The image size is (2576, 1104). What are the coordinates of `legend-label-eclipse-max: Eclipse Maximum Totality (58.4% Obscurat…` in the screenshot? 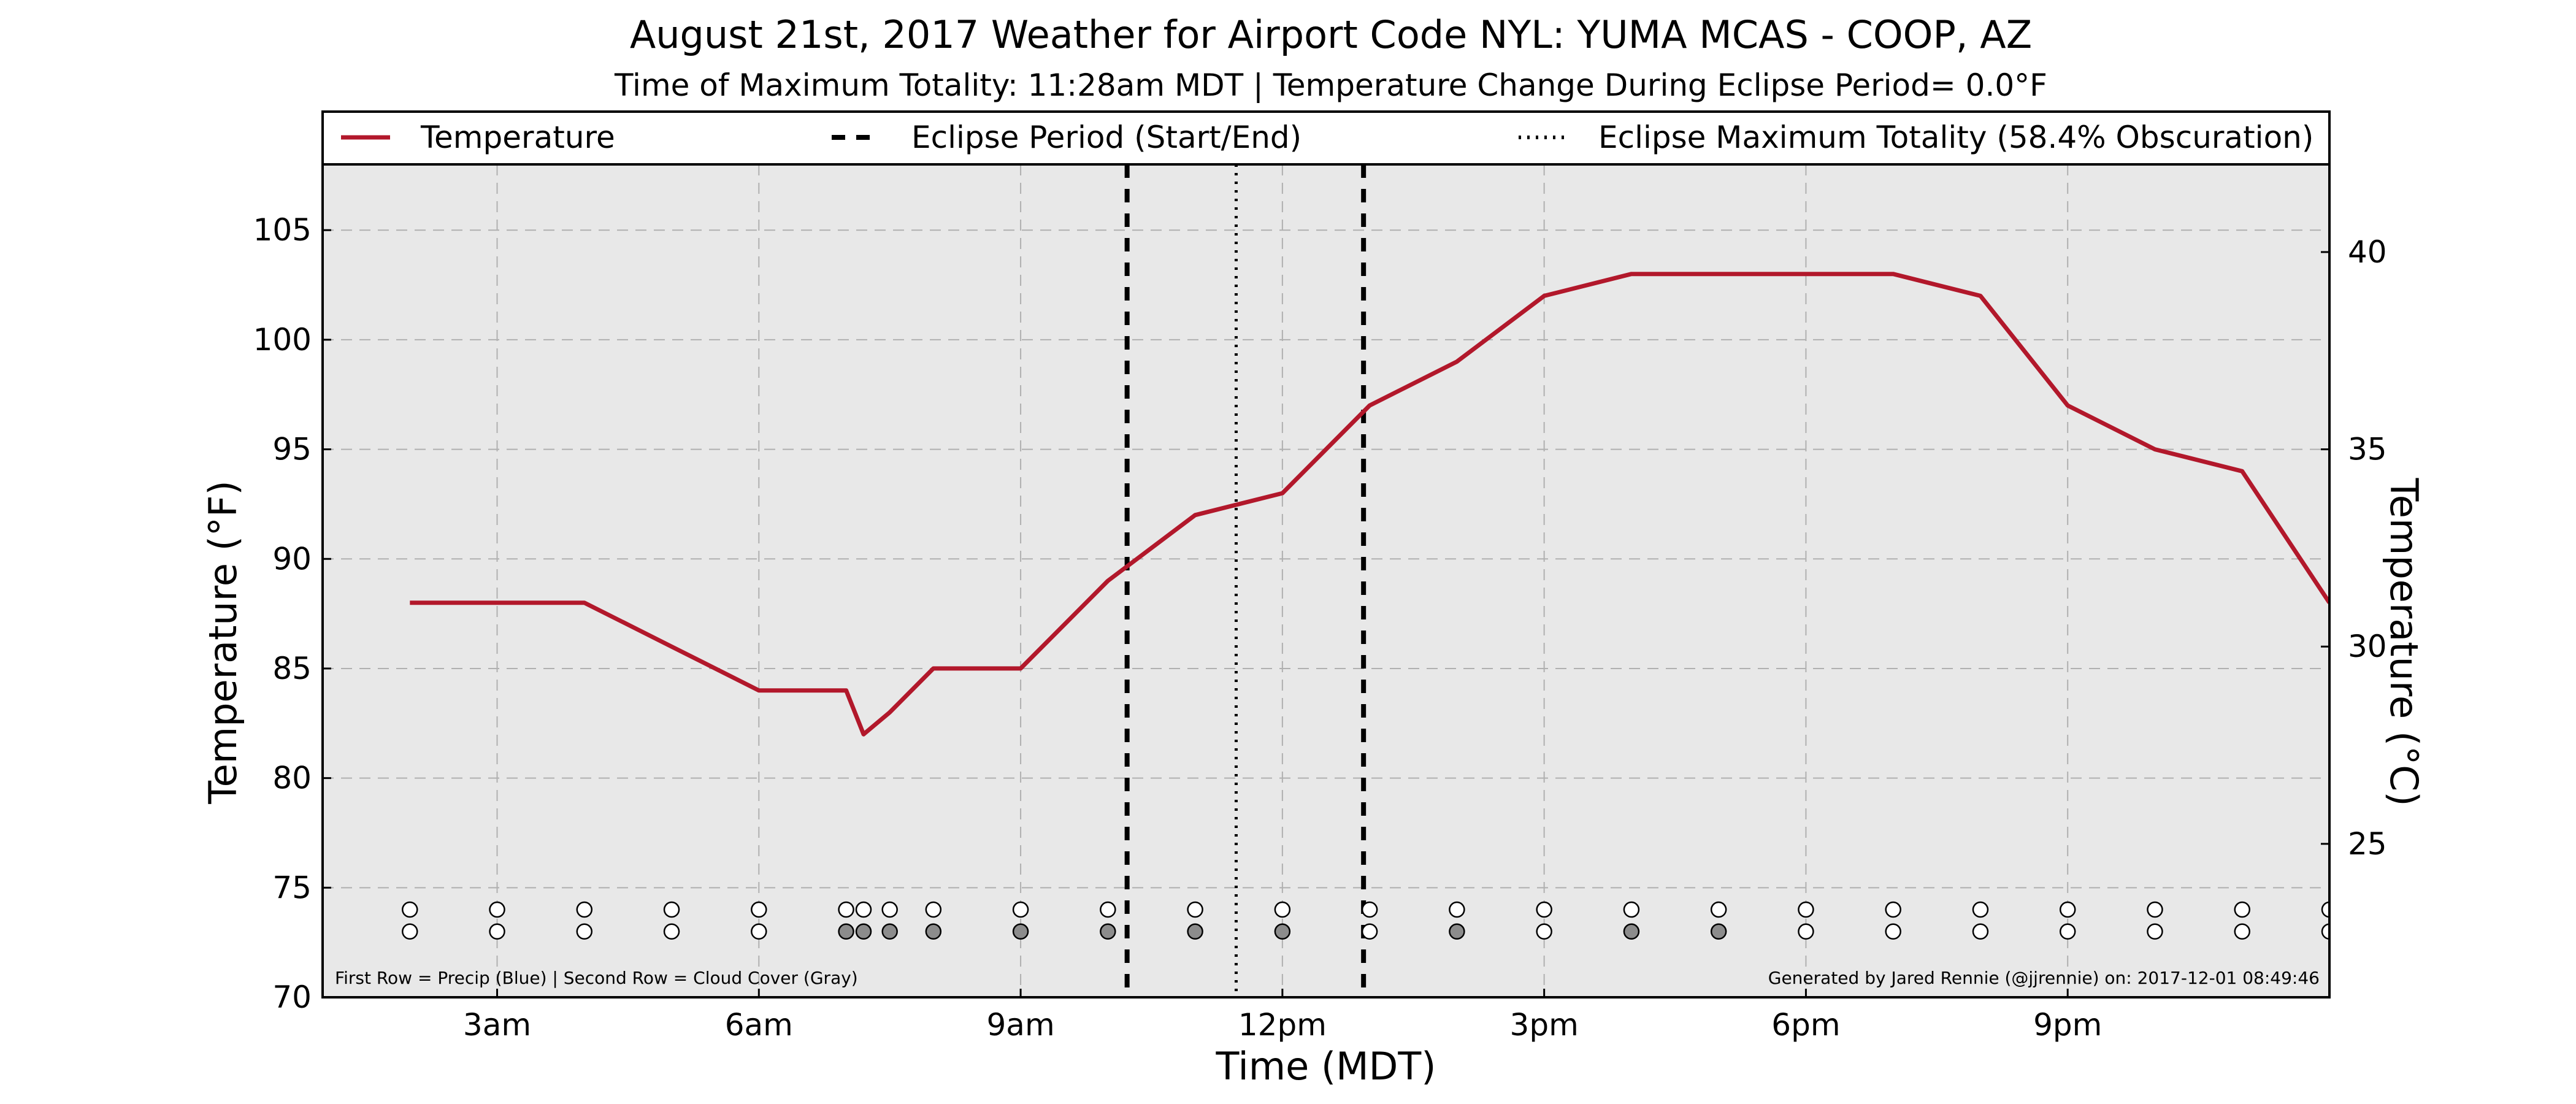 It's located at (1955, 137).